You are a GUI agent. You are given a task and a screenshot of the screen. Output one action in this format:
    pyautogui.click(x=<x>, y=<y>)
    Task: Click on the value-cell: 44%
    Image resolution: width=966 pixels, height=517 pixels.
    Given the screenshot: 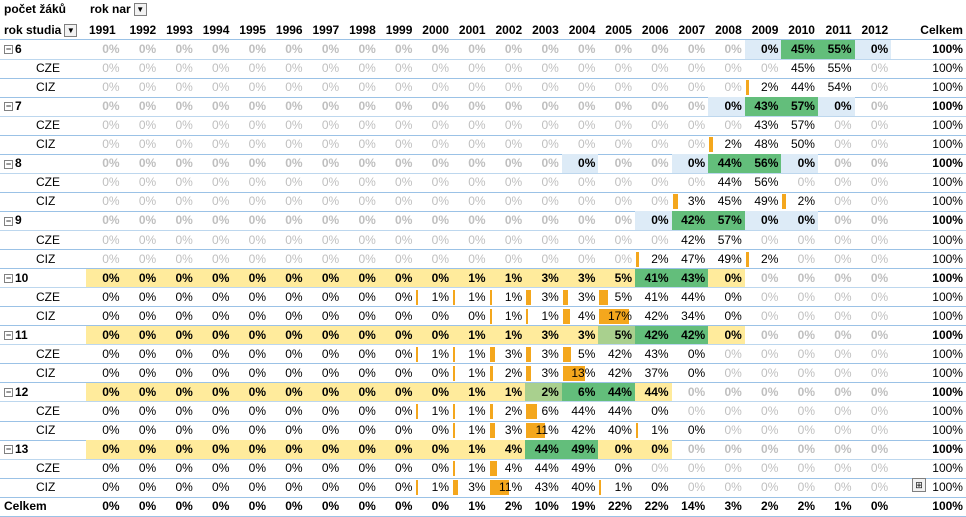 What is the action you would take?
    pyautogui.click(x=726, y=164)
    